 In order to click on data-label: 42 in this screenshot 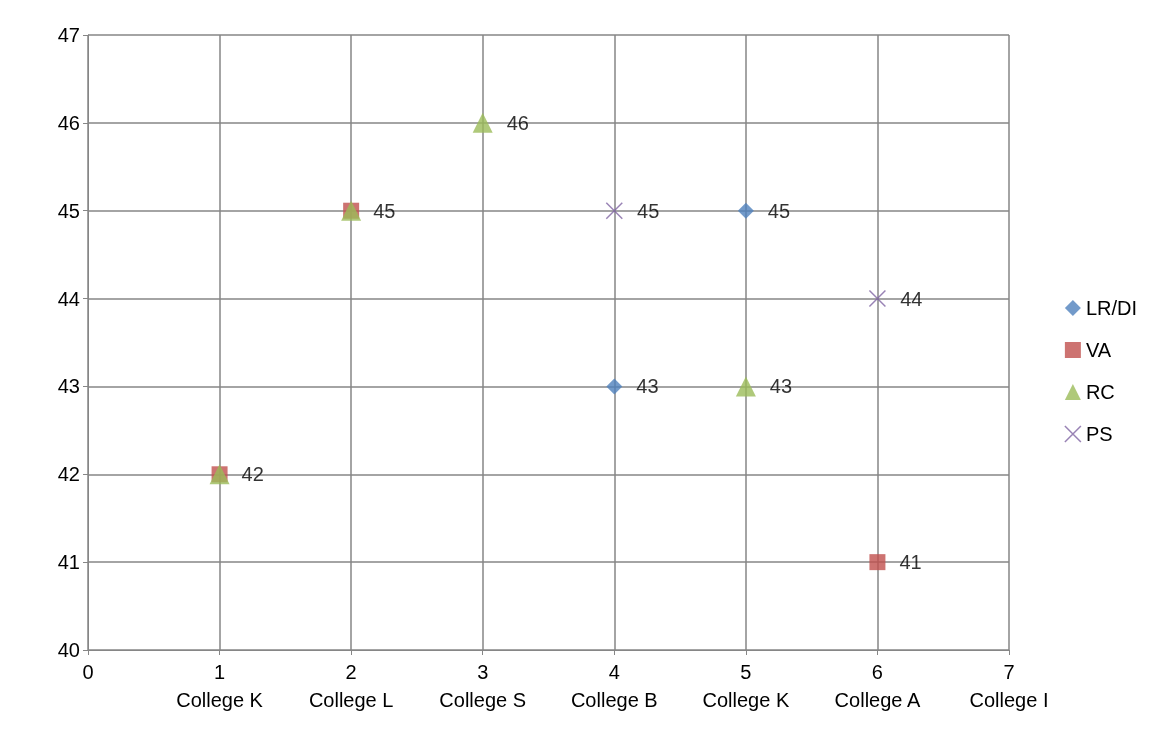, I will do `click(252, 474)`.